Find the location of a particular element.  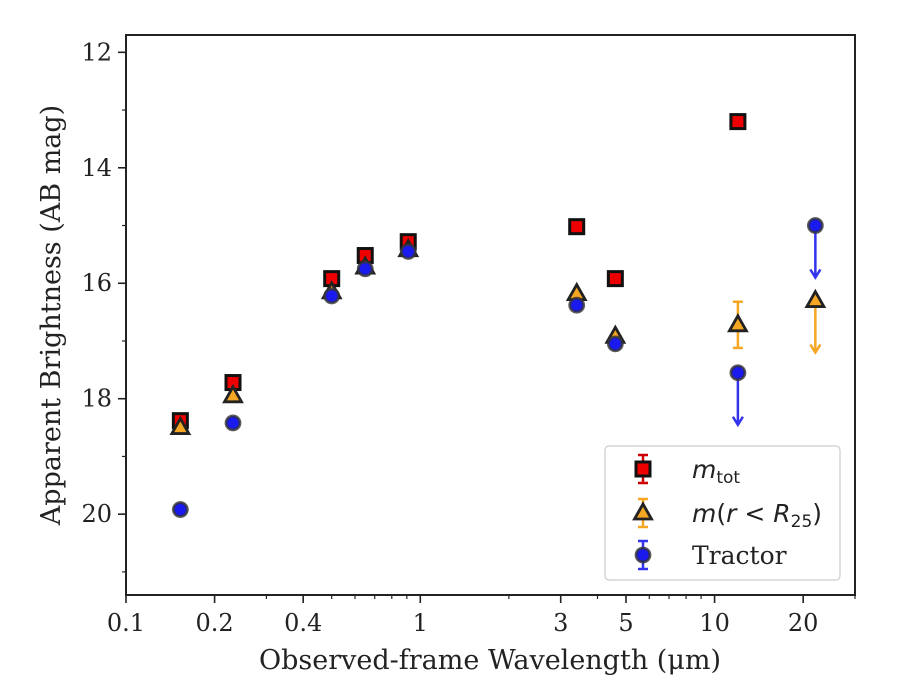

x-tick-label: 0.1 is located at coordinates (126, 623).